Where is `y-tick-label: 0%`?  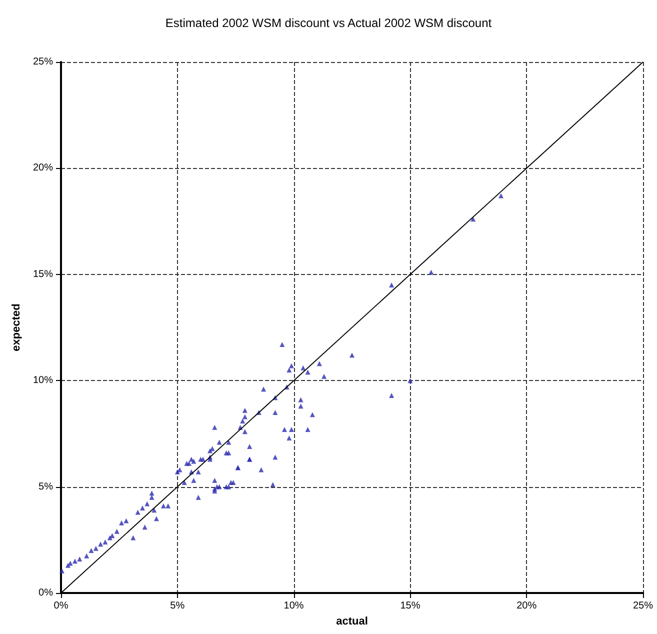
y-tick-label: 0% is located at coordinates (46, 593).